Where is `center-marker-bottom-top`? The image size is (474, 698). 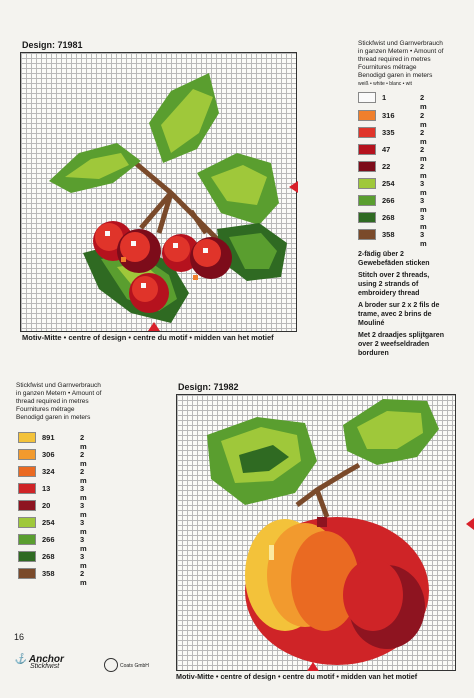
center-marker-bottom-top is located at coordinates (154, 326).